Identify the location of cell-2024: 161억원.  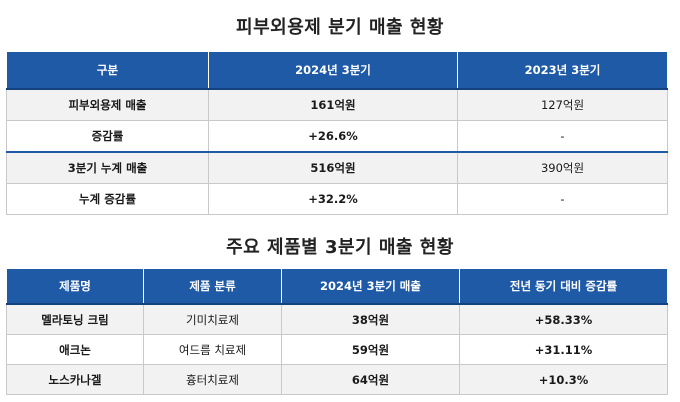
(333, 105).